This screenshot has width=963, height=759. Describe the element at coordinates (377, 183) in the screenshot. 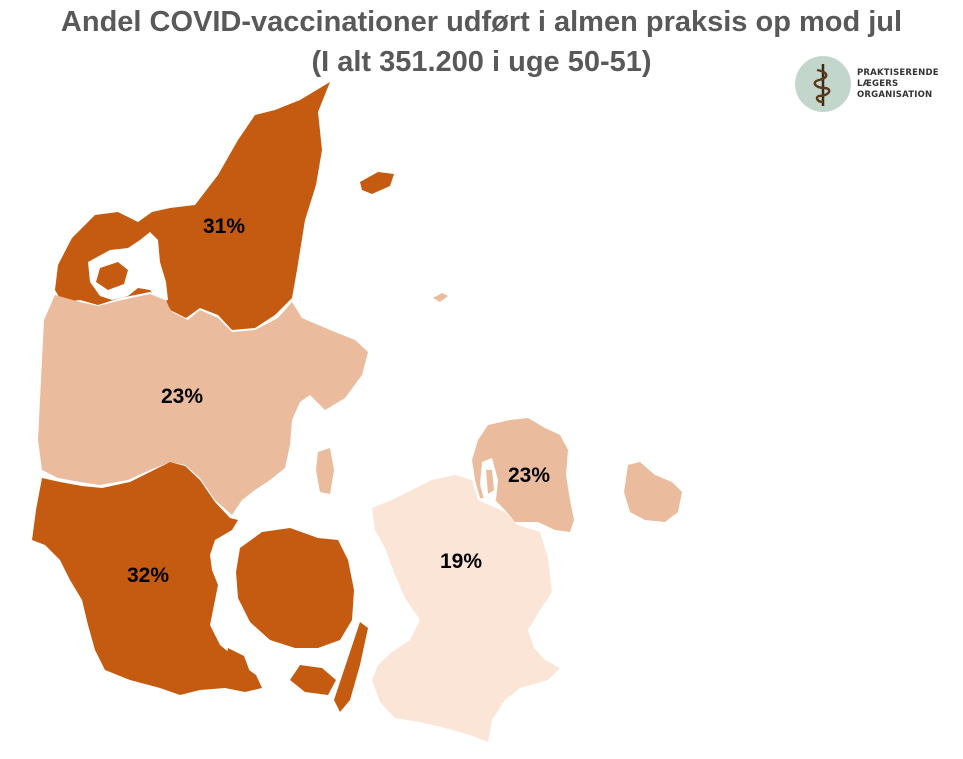

I see `island-laeso` at that location.